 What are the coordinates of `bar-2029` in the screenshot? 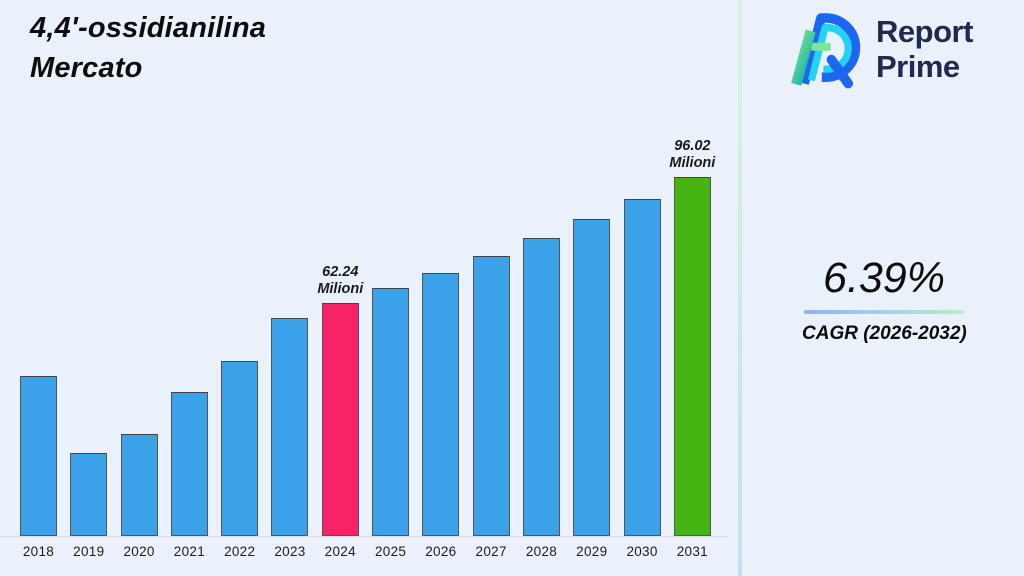 It's located at (592, 377).